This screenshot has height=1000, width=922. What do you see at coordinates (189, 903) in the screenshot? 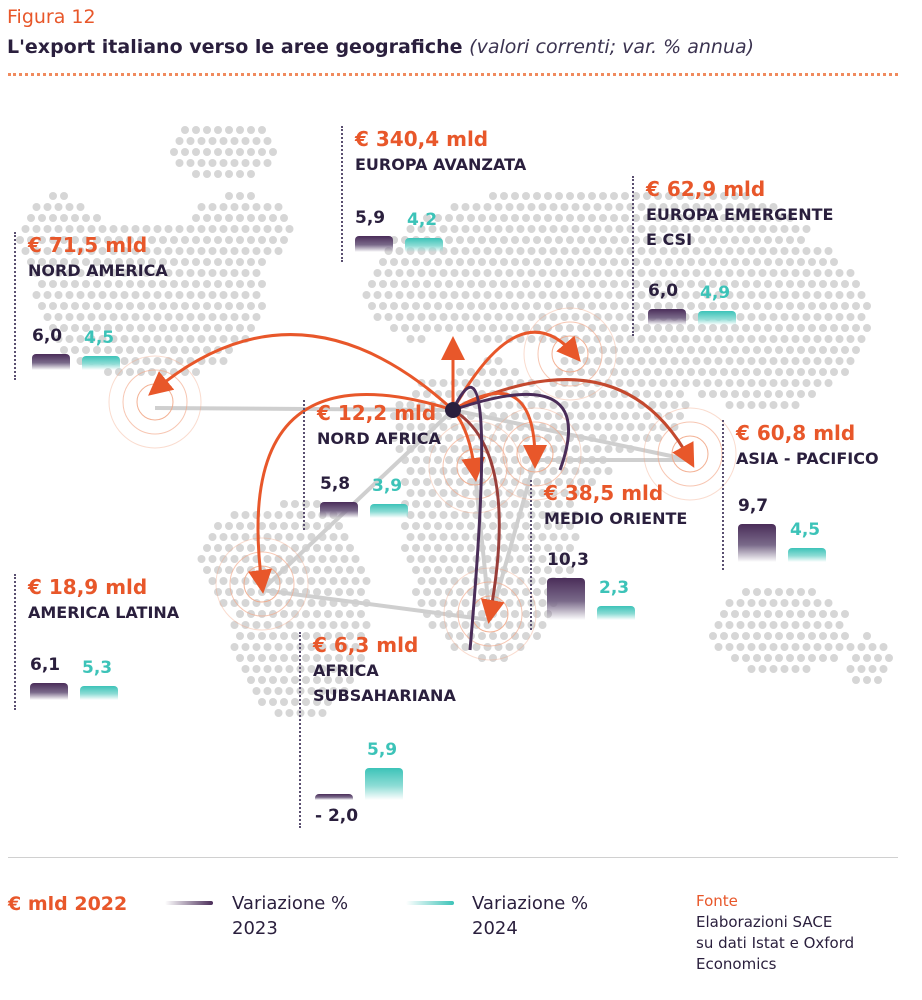
I see `legend-swatch-2023` at bounding box center [189, 903].